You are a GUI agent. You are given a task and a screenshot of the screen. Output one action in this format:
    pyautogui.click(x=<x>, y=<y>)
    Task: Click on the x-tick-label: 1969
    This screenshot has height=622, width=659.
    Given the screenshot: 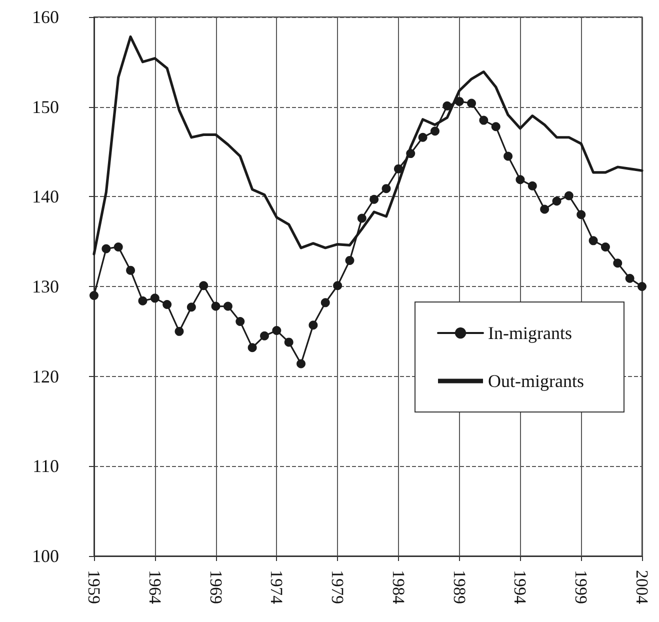 What is the action you would take?
    pyautogui.click(x=216, y=587)
    